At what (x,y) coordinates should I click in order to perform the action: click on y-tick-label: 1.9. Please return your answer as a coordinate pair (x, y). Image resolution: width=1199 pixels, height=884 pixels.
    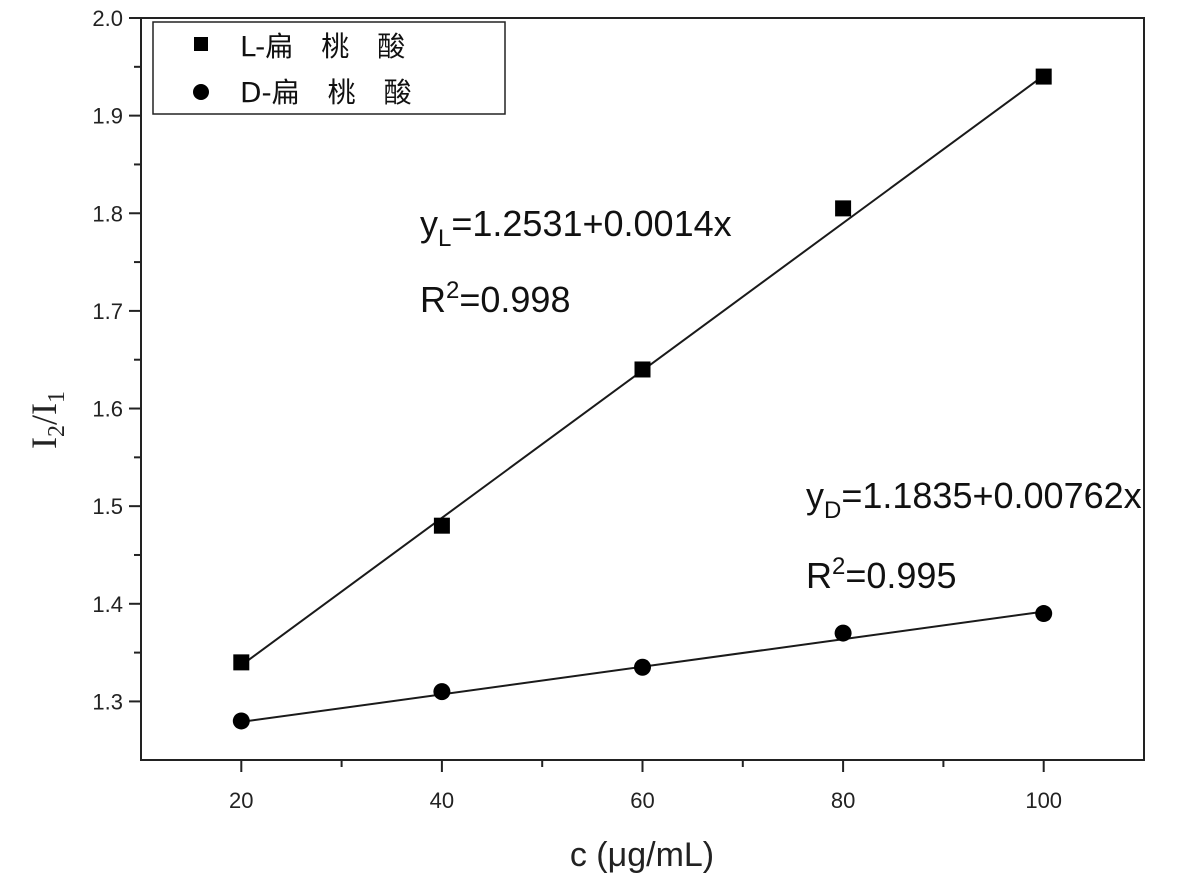
    Looking at the image, I should click on (107, 116).